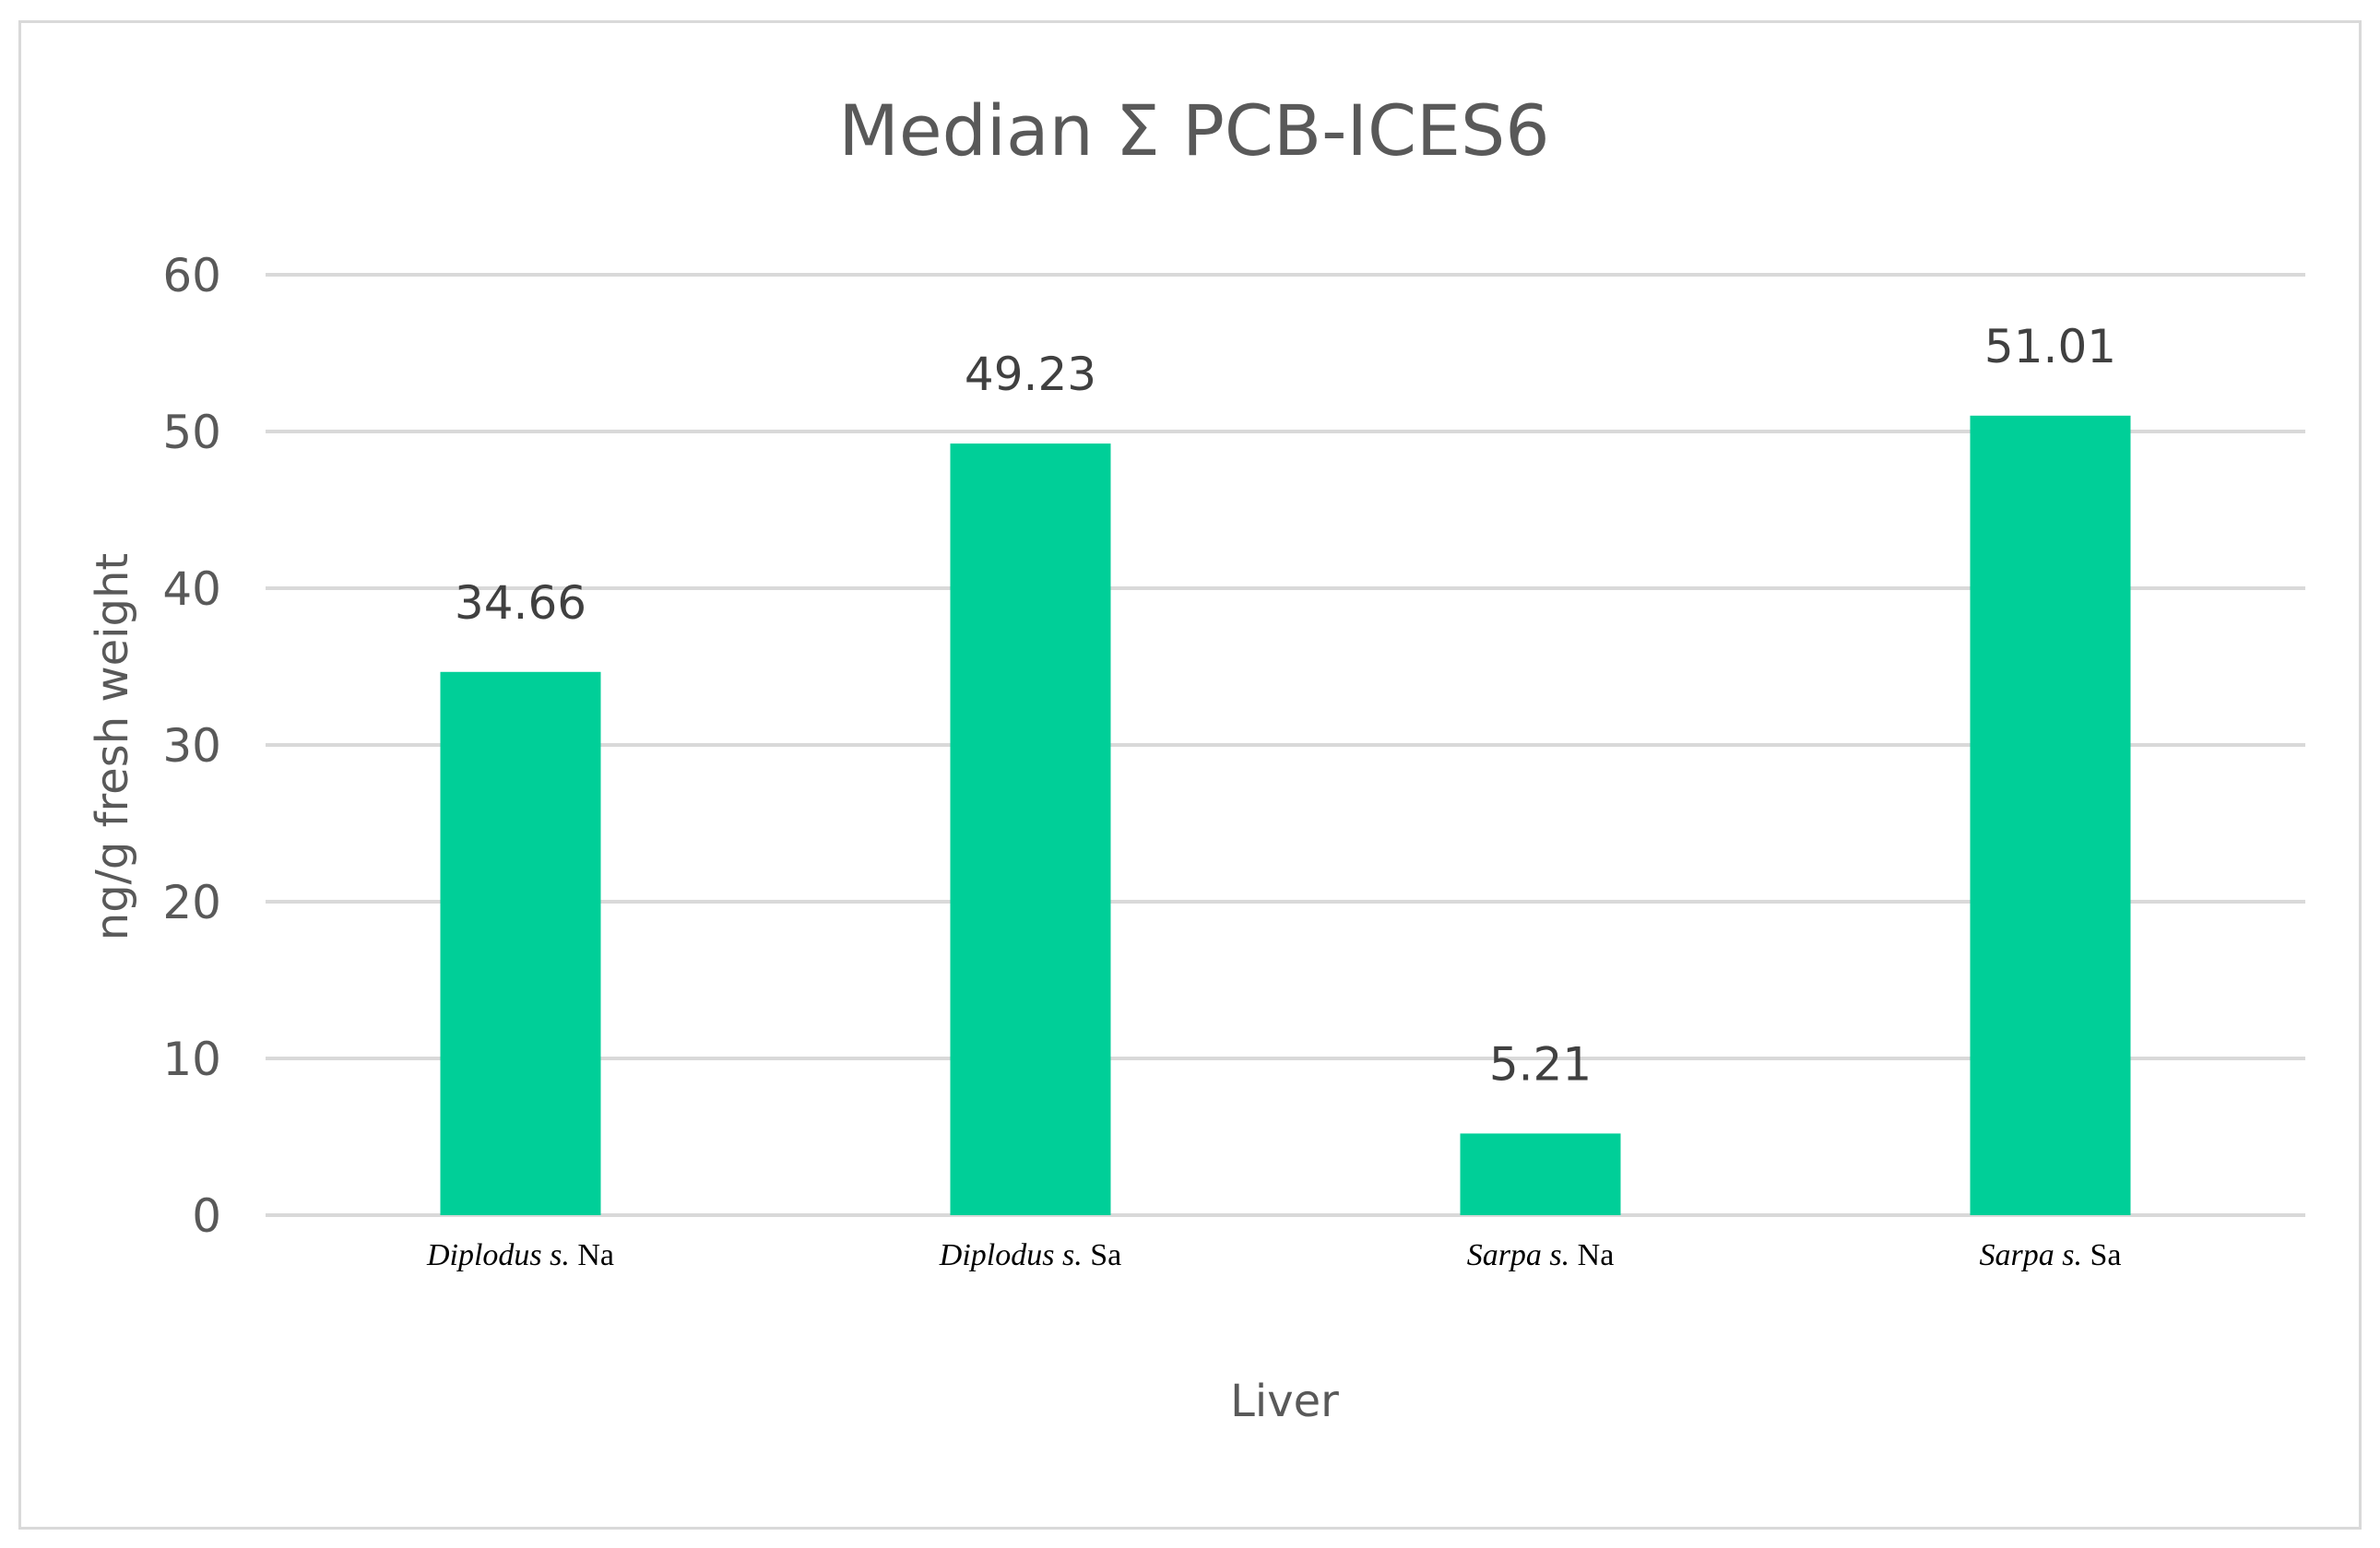  Describe the element at coordinates (191, 903) in the screenshot. I see `y-tick-label: 20` at that location.